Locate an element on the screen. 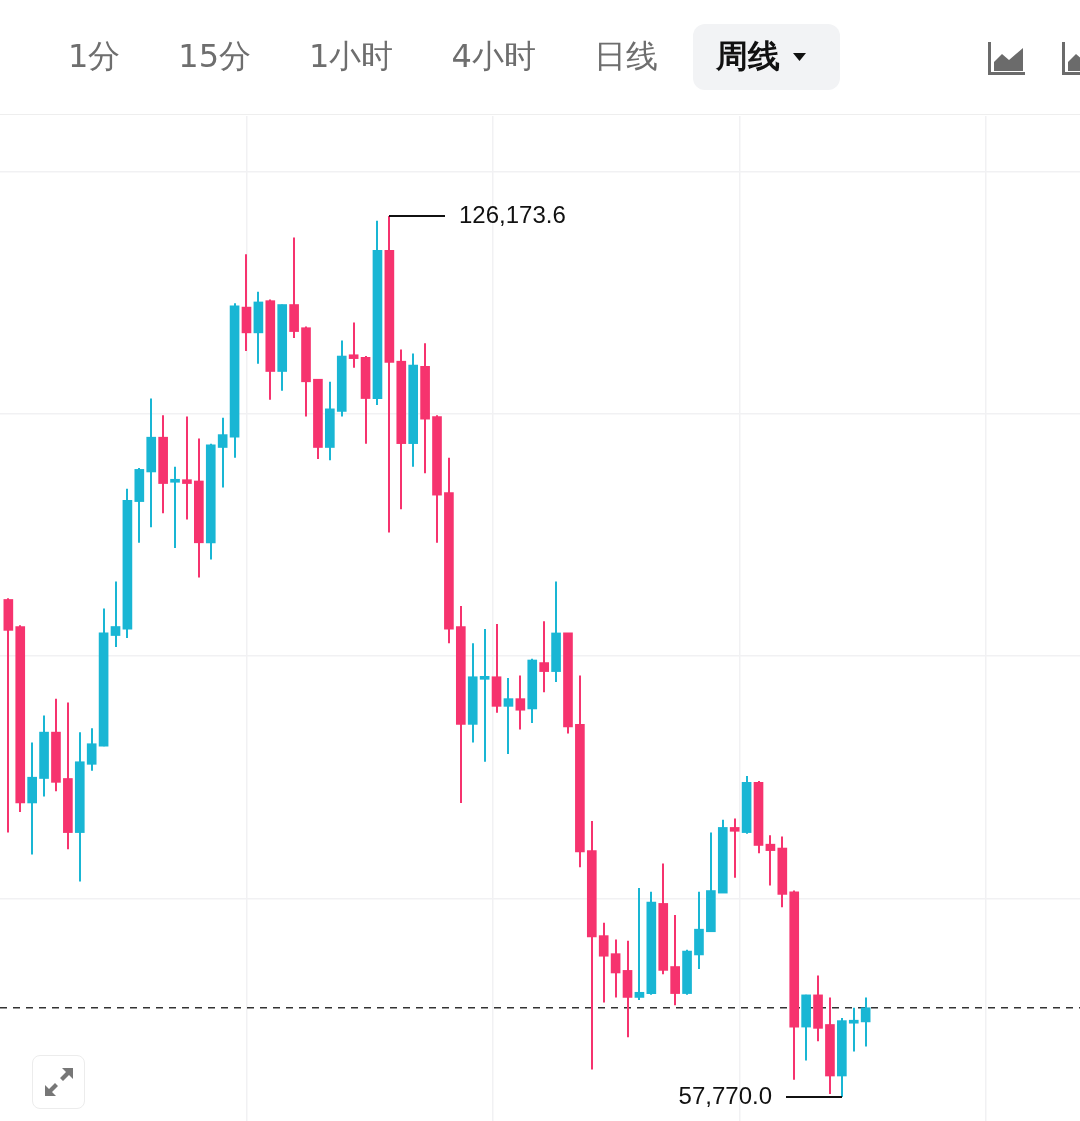 The height and width of the screenshot is (1121, 1080). annotation: 126,173.6 is located at coordinates (512, 214).